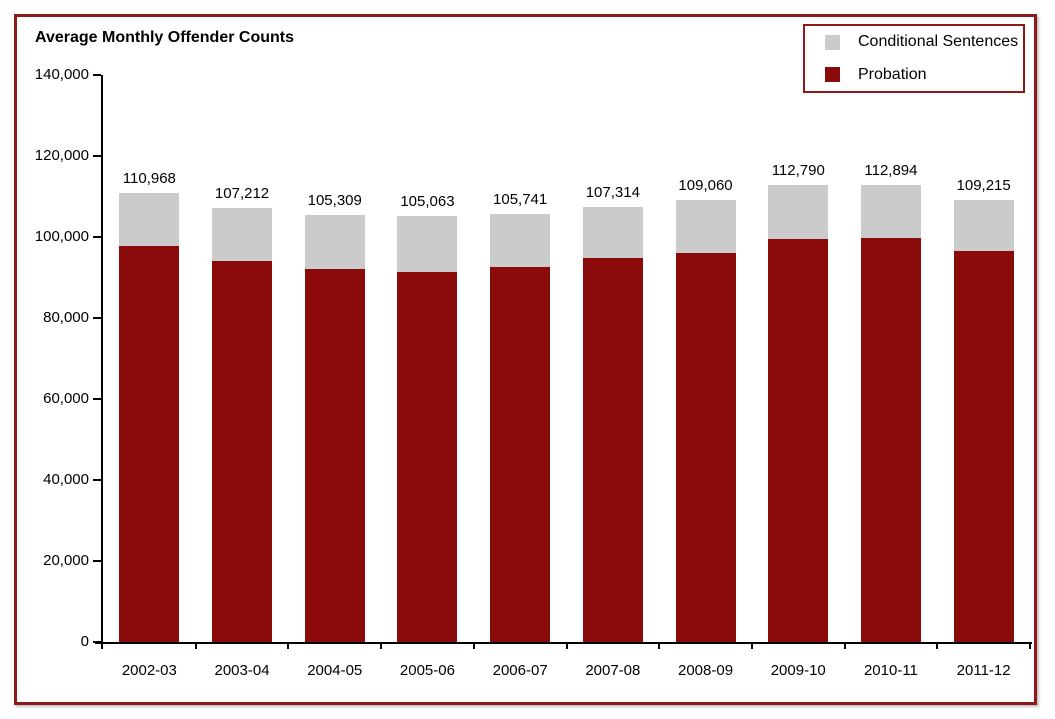 Image resolution: width=1055 pixels, height=719 pixels. I want to click on y-axis-tick-label: 60,000, so click(66, 398).